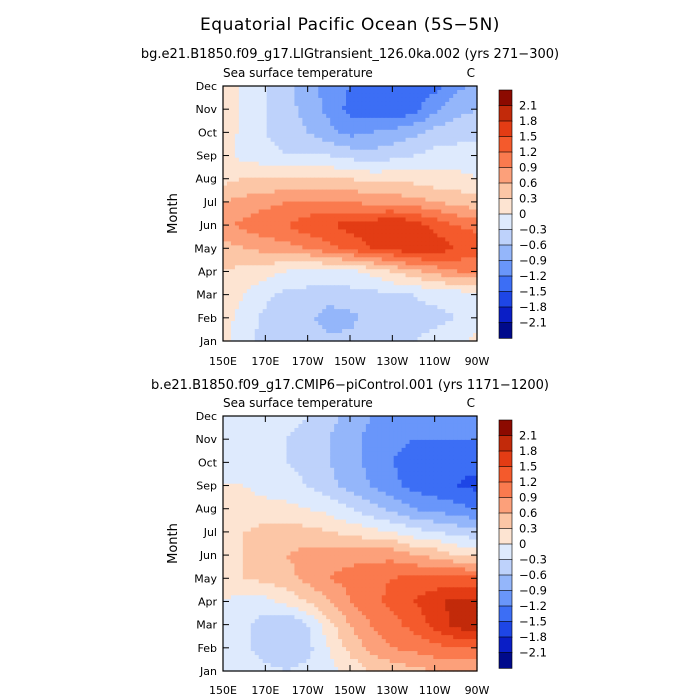 The image size is (700, 700). Describe the element at coordinates (208, 271) in the screenshot. I see `y-tick-label: Apr` at that location.